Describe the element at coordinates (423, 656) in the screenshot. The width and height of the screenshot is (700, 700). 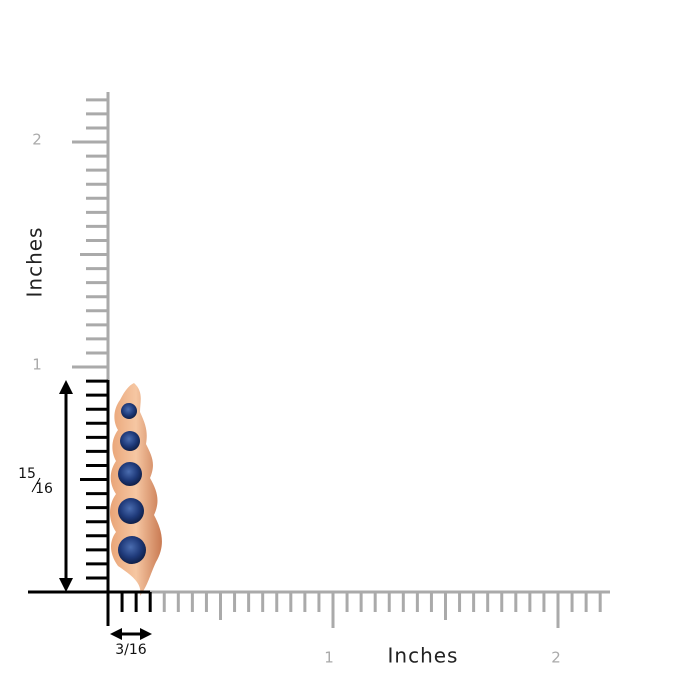
I see `x-axis-label: Inches` at that location.